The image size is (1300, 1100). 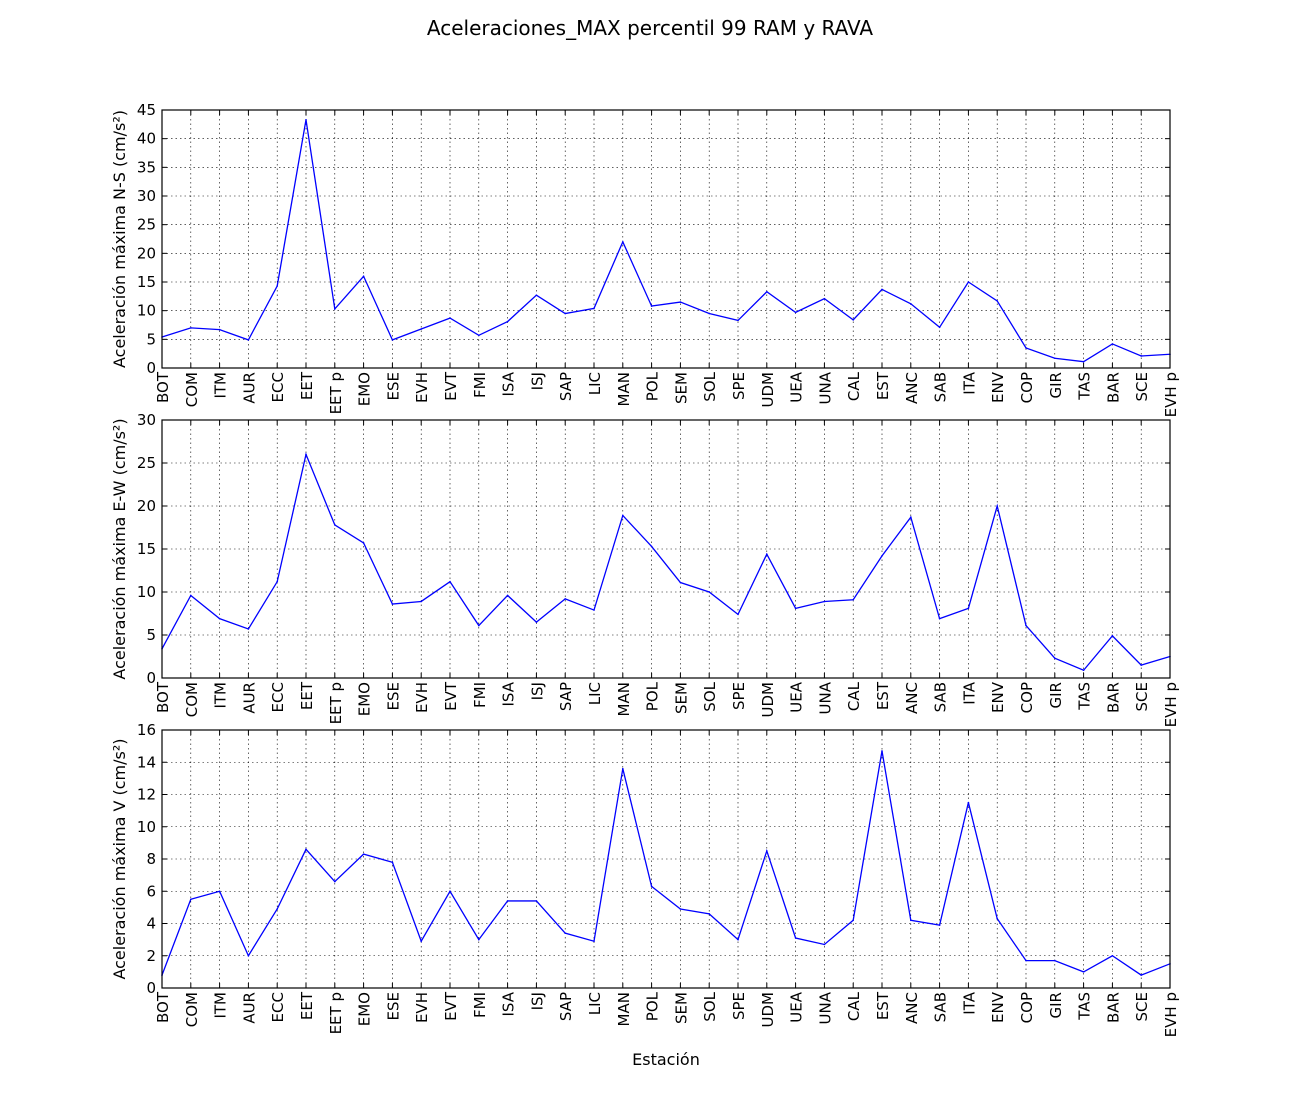 I want to click on x-tick-label: EET p, so click(x=336, y=393).